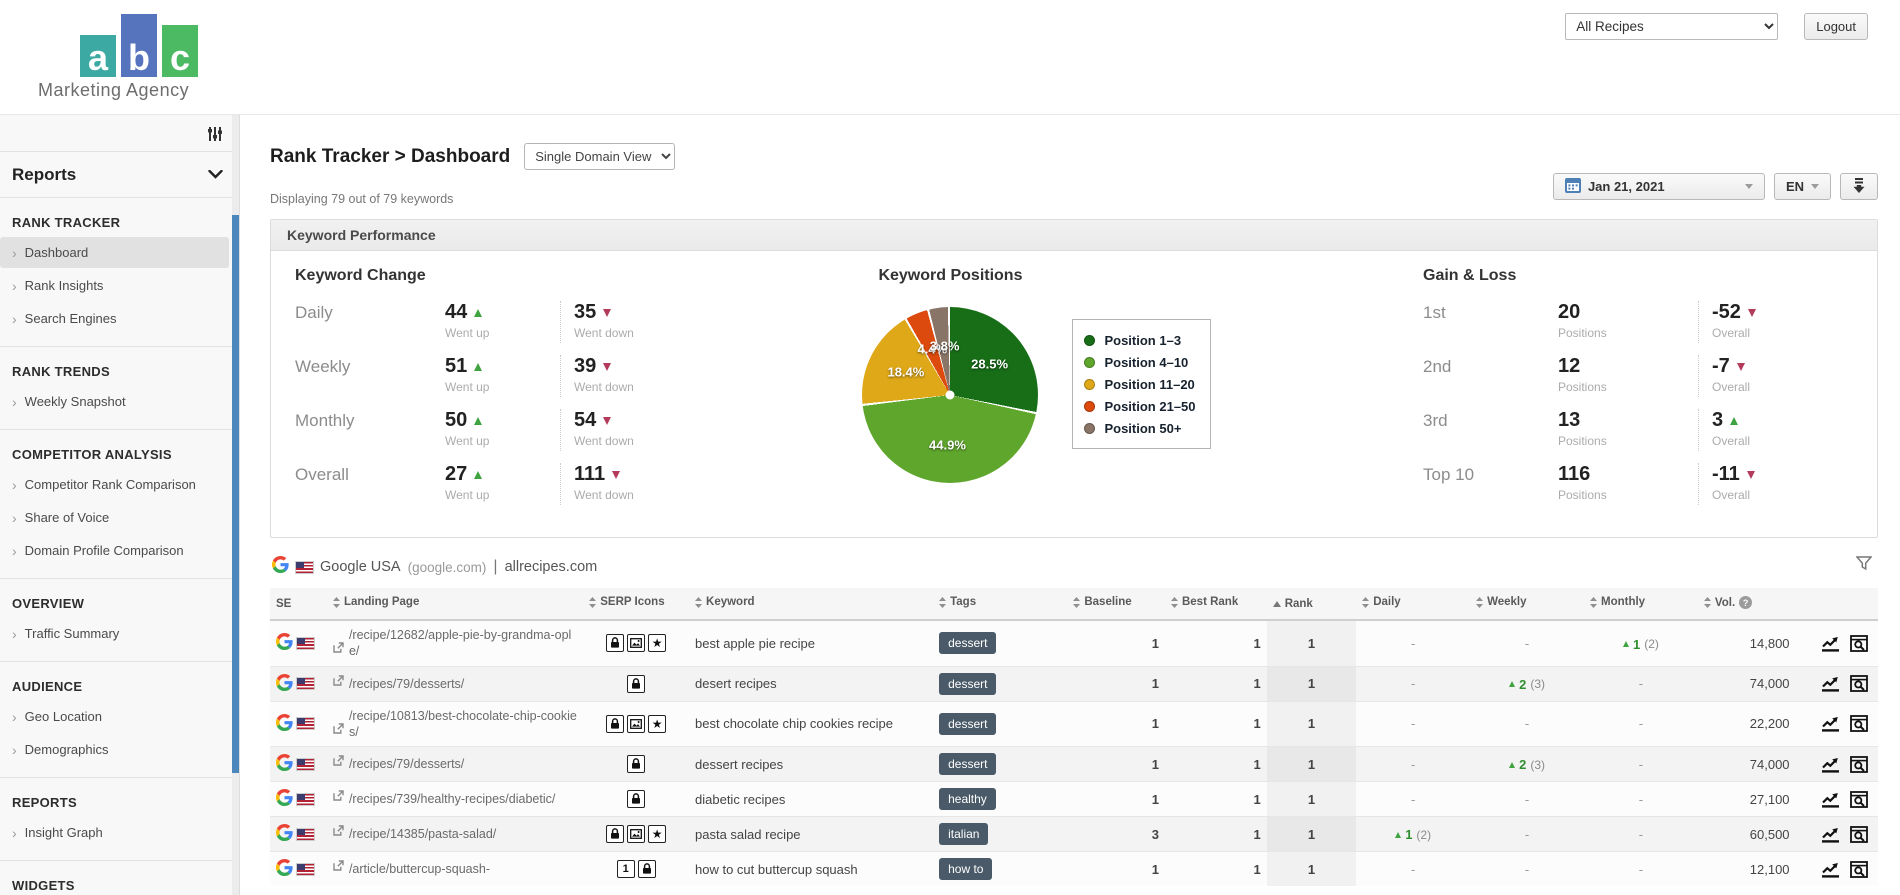 Image resolution: width=1900 pixels, height=895 pixels. What do you see at coordinates (699, 602) in the screenshot?
I see `sort-icon` at bounding box center [699, 602].